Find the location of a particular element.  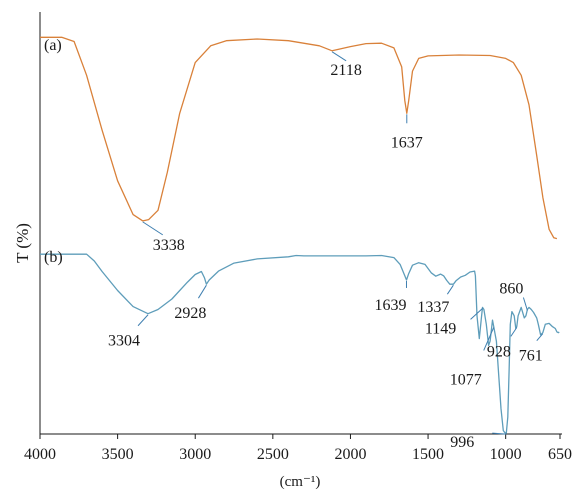

peak-label: 3338 is located at coordinates (169, 245).